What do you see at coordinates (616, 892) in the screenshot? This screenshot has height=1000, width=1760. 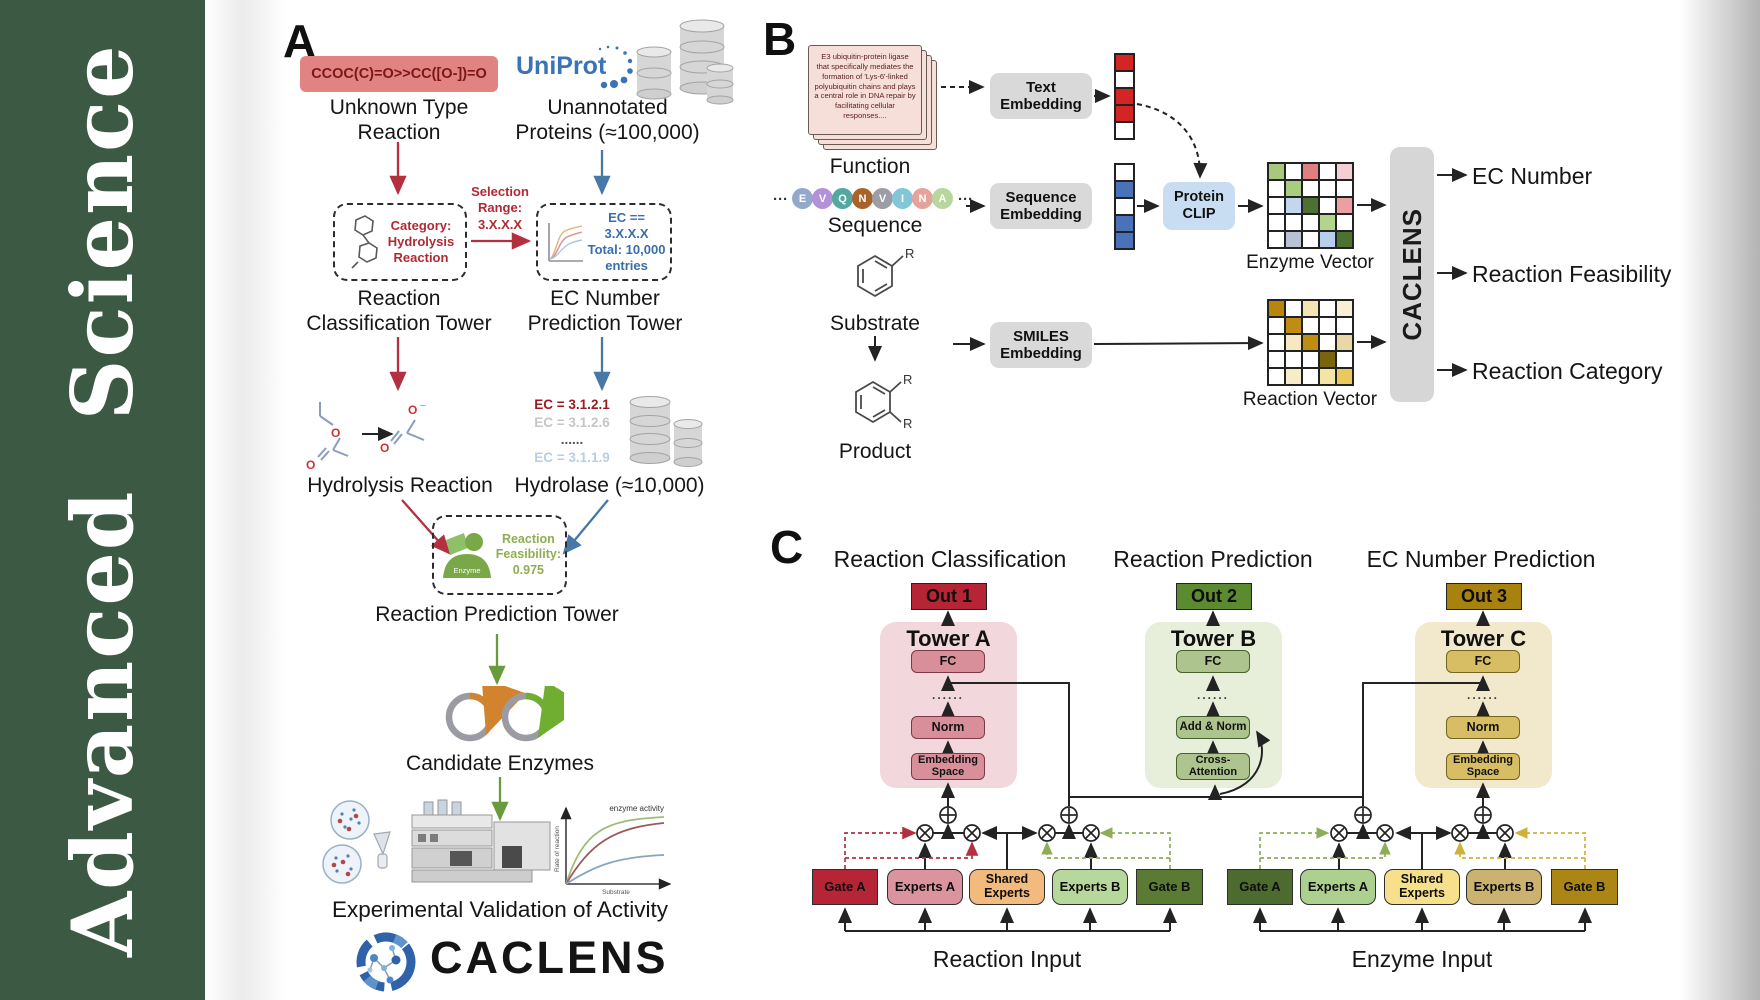 I see `graph-xlabel: Substrate` at bounding box center [616, 892].